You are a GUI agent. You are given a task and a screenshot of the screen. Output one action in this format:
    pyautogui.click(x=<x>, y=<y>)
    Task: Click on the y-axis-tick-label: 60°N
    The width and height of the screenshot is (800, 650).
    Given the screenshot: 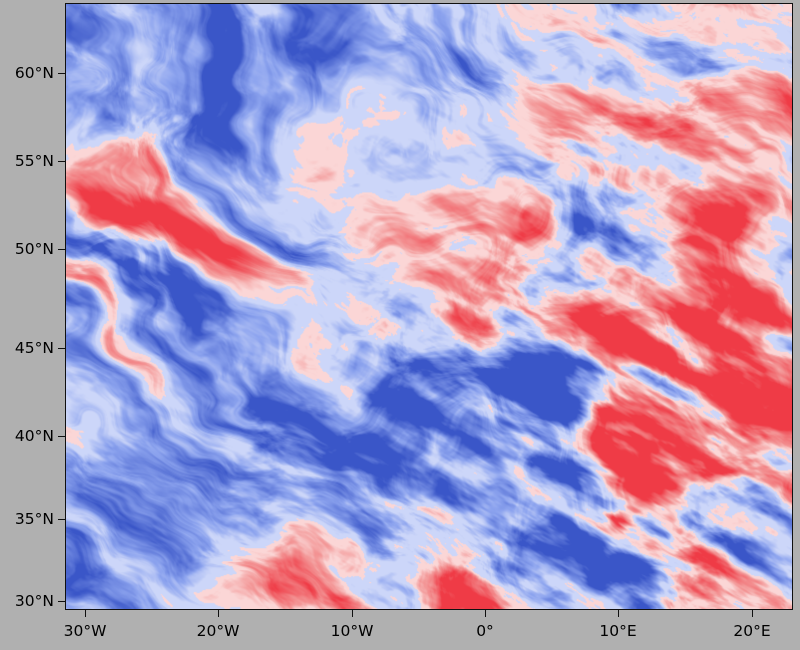 What is the action you would take?
    pyautogui.click(x=34, y=73)
    